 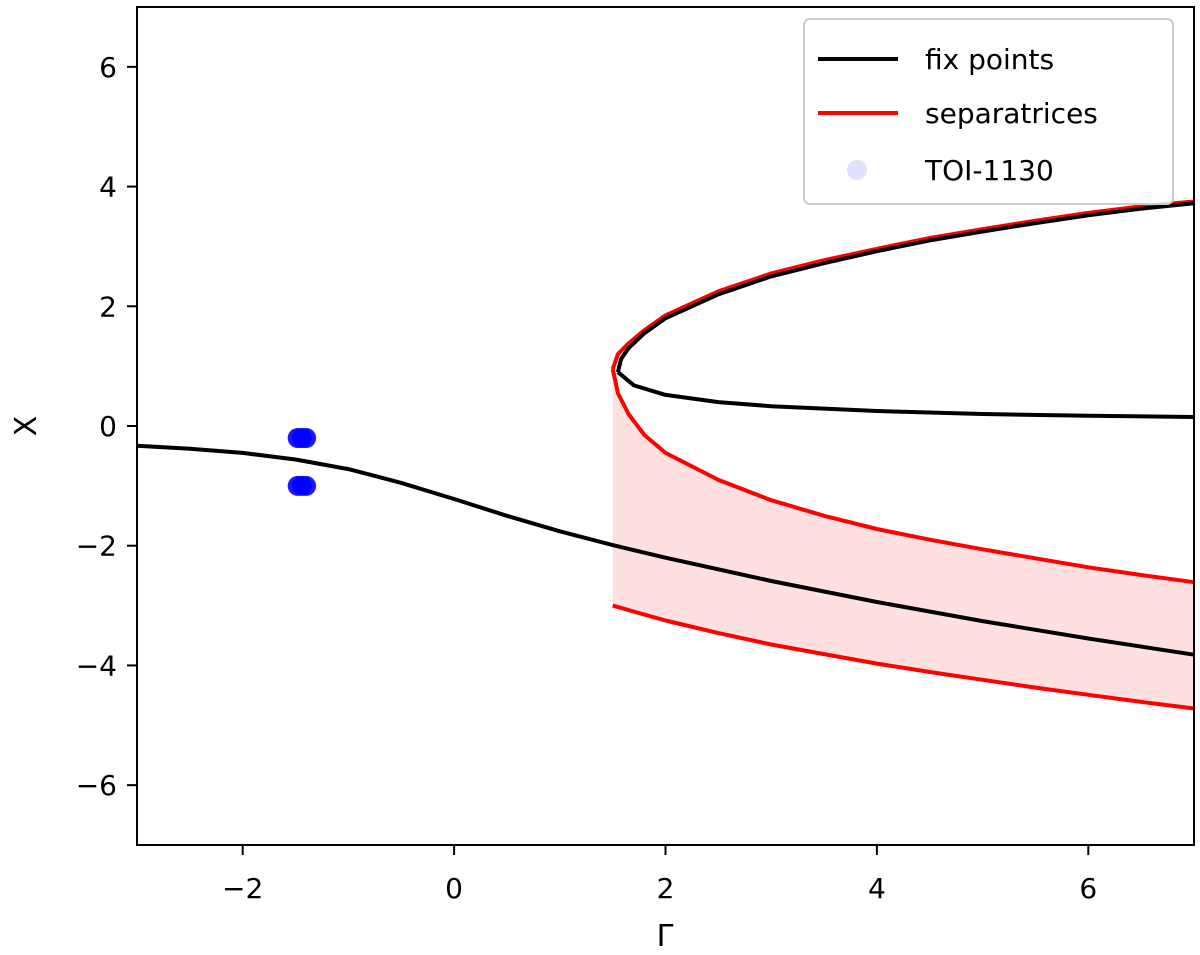 I want to click on y-tick-label: −6, so click(x=96, y=785).